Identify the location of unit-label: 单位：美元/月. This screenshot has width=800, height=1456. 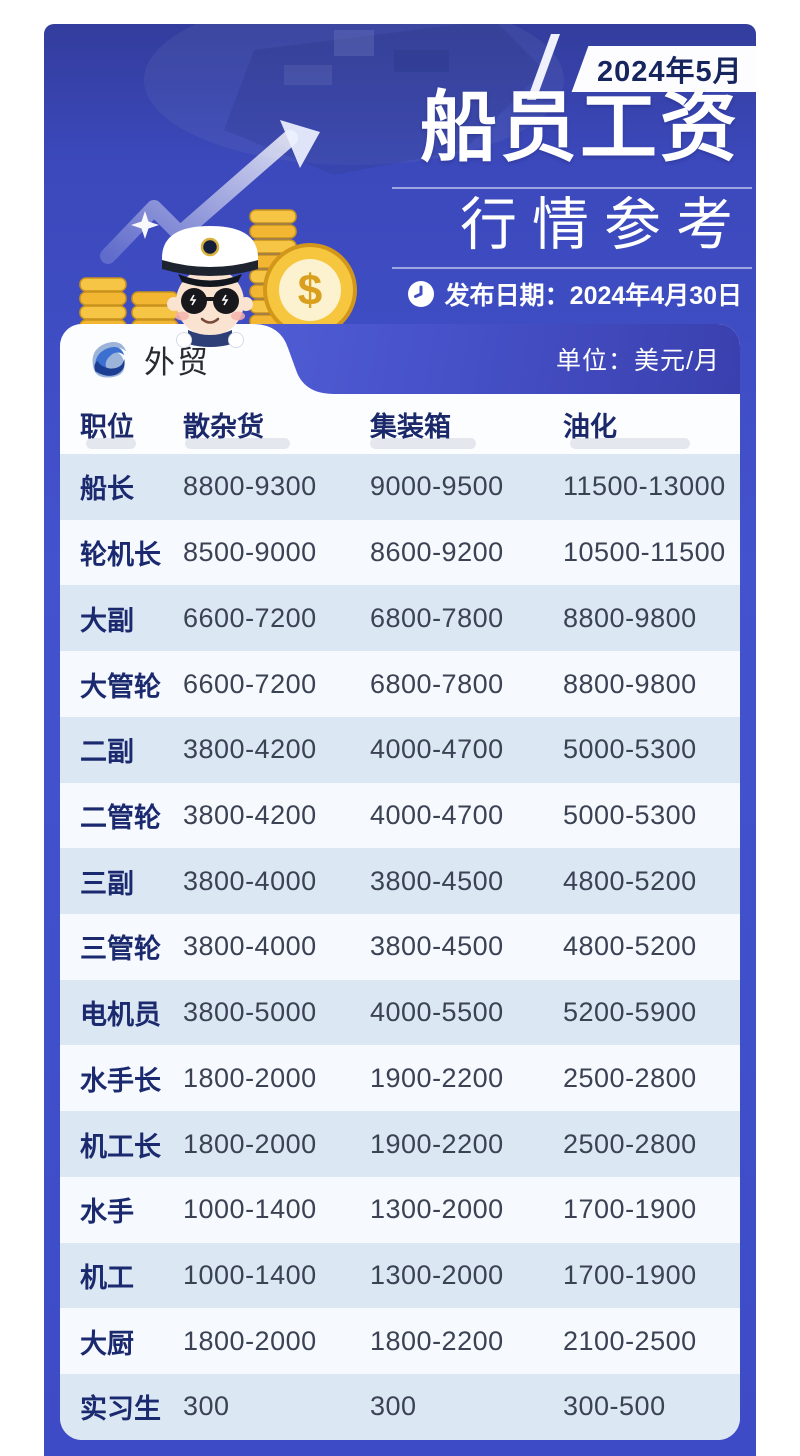
(638, 361).